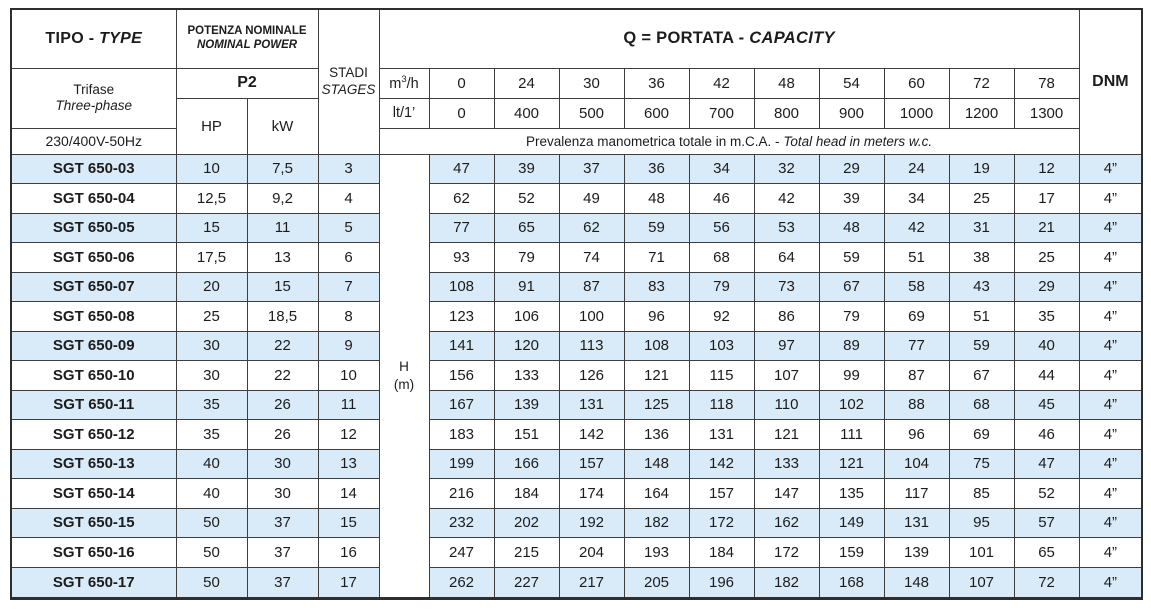 The height and width of the screenshot is (611, 1151). I want to click on head-value-cell: 141, so click(461, 346).